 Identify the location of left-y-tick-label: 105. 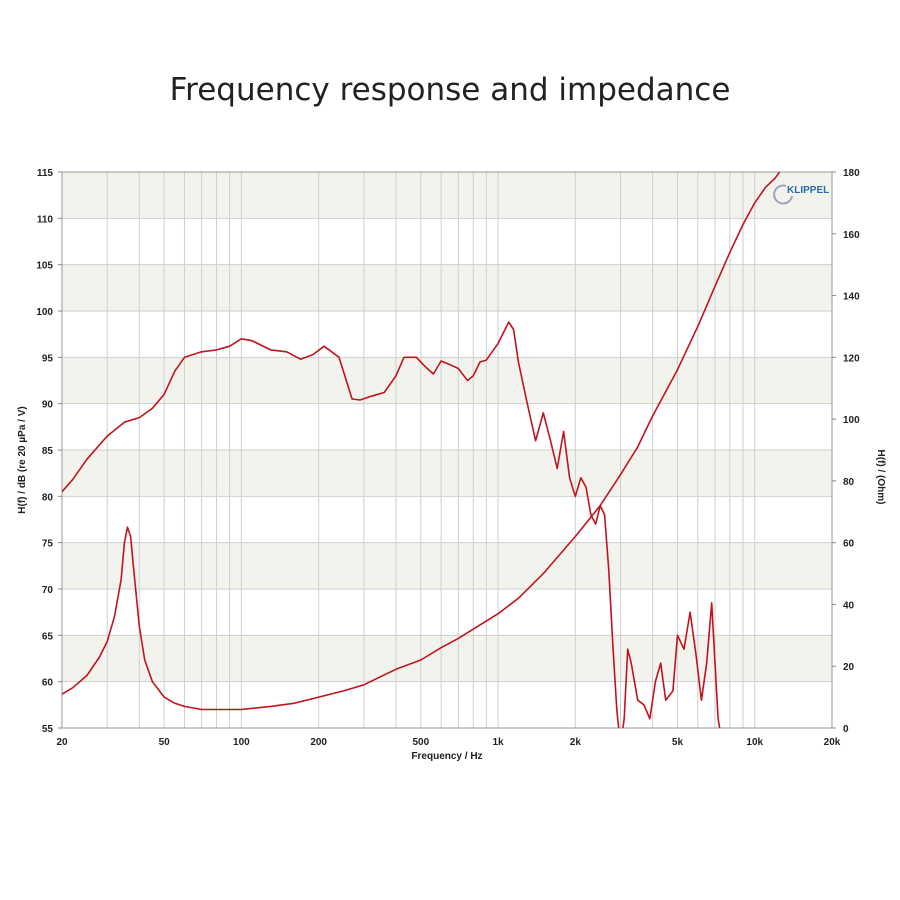
(44, 266).